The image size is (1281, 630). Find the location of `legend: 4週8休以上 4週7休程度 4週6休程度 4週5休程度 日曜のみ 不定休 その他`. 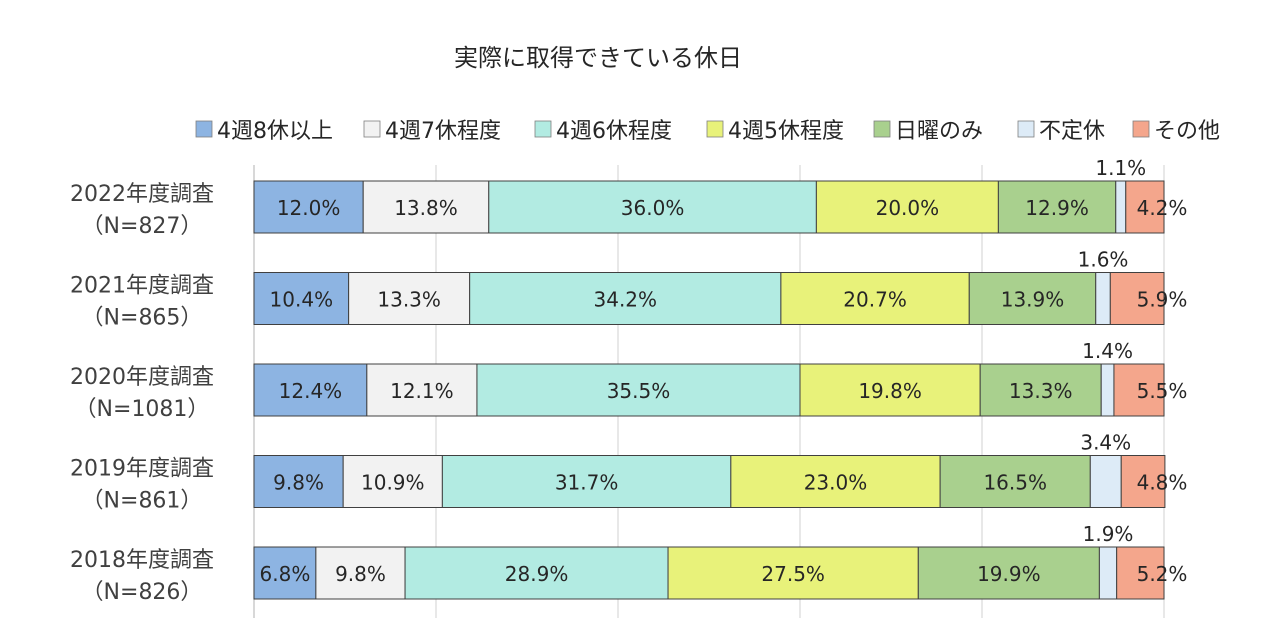

legend: 4週8休以上 4週7休程度 4週6休程度 4週5休程度 日曜のみ 不定休 その他 is located at coordinates (707, 131).